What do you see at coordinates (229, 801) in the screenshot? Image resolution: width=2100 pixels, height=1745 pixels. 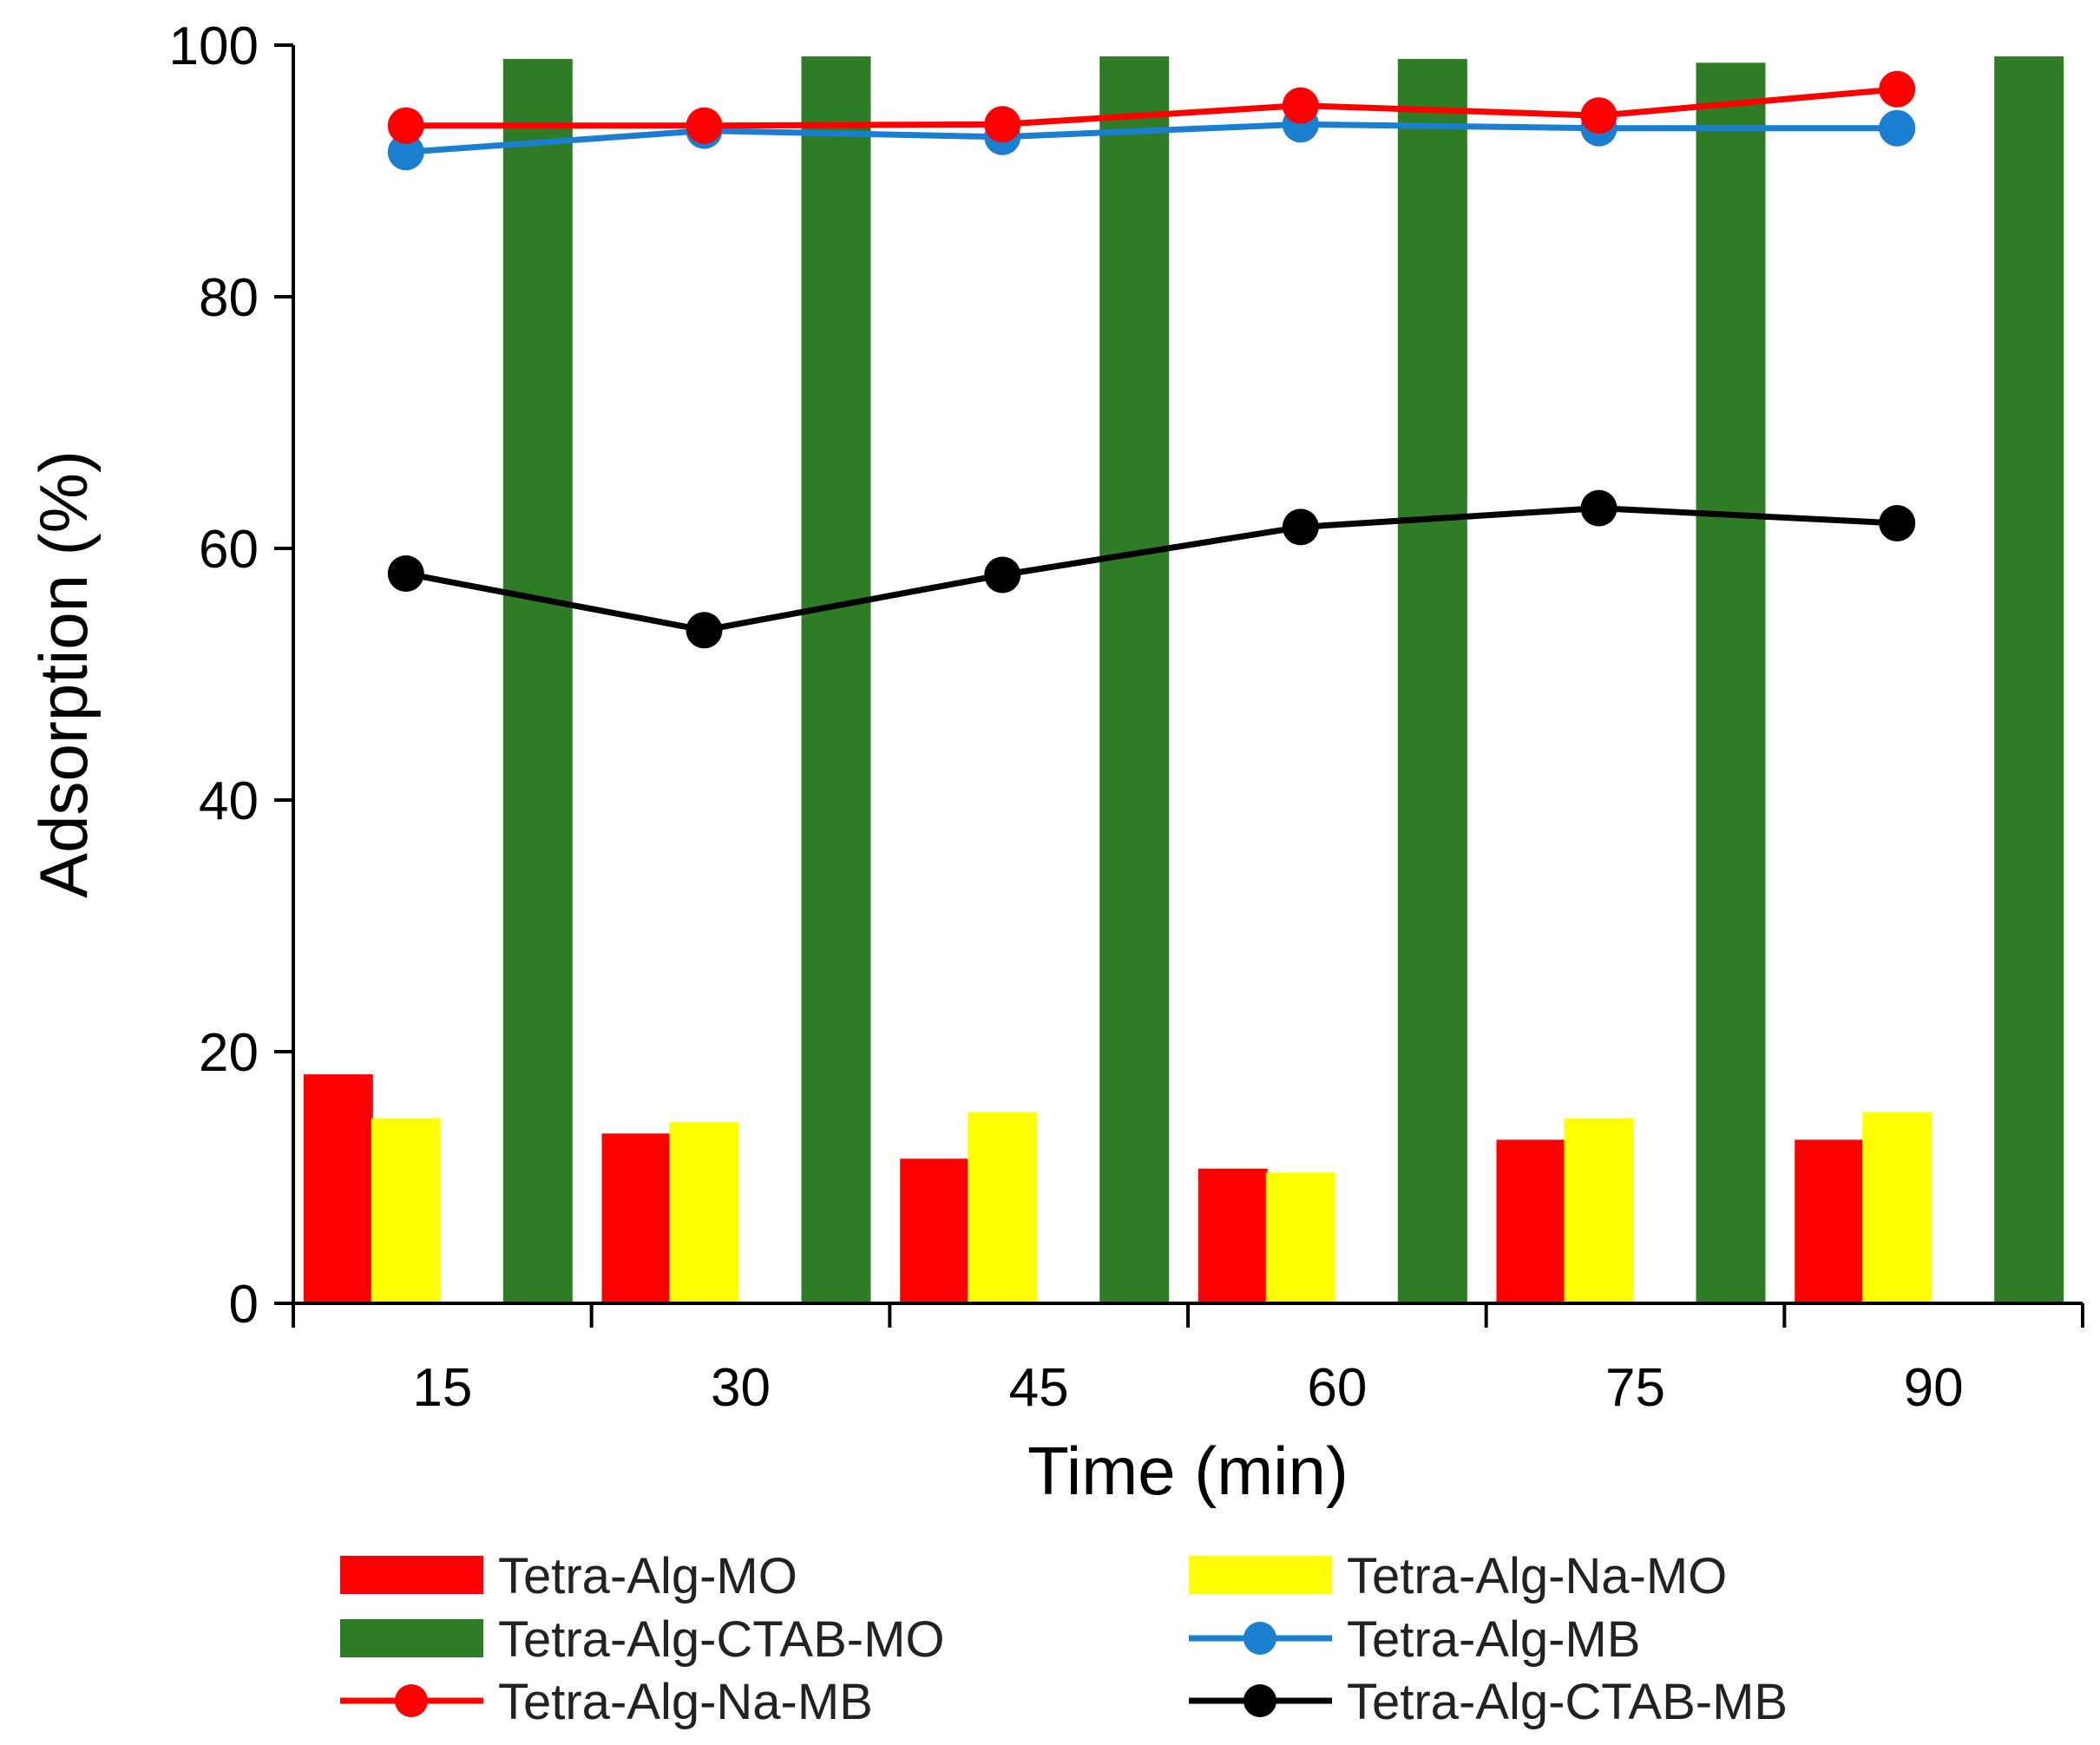 I see `y-tick-label-40: 40` at bounding box center [229, 801].